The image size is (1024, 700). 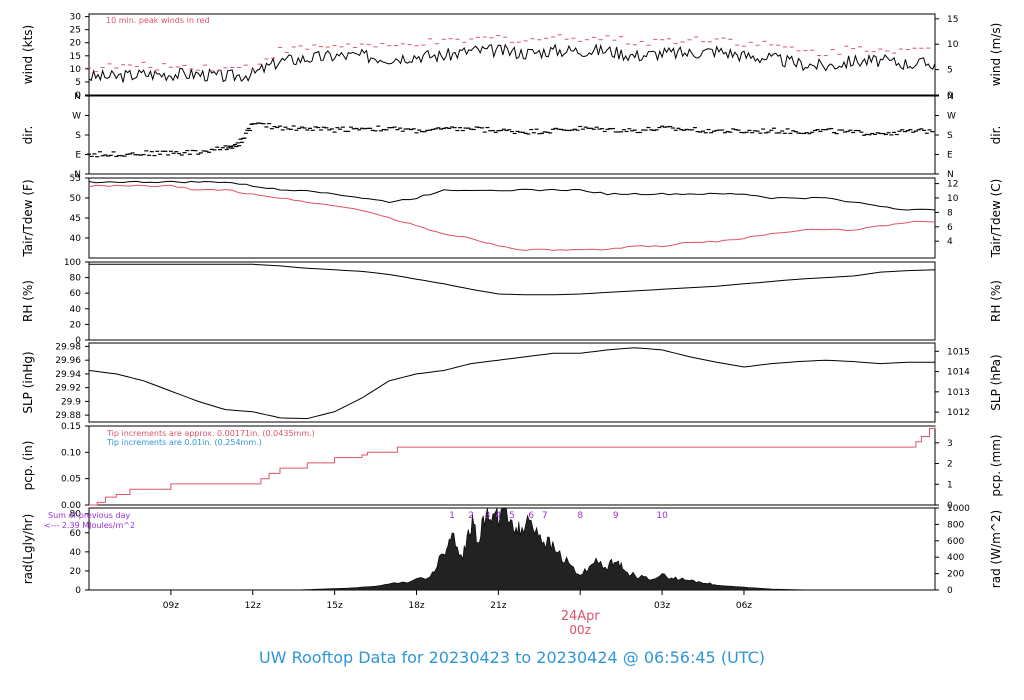 What do you see at coordinates (953, 199) in the screenshot?
I see `temp-ytick-right-label: 10` at bounding box center [953, 199].